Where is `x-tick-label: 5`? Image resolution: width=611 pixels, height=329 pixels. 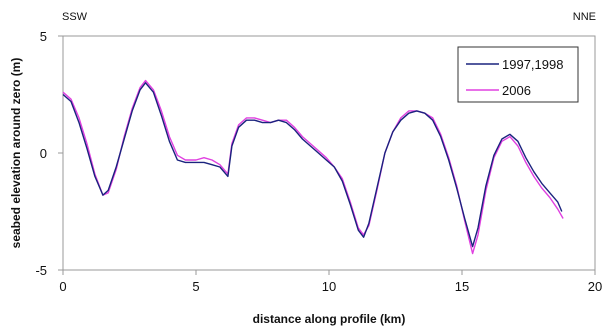
x-tick-label: 5 is located at coordinates (195, 286).